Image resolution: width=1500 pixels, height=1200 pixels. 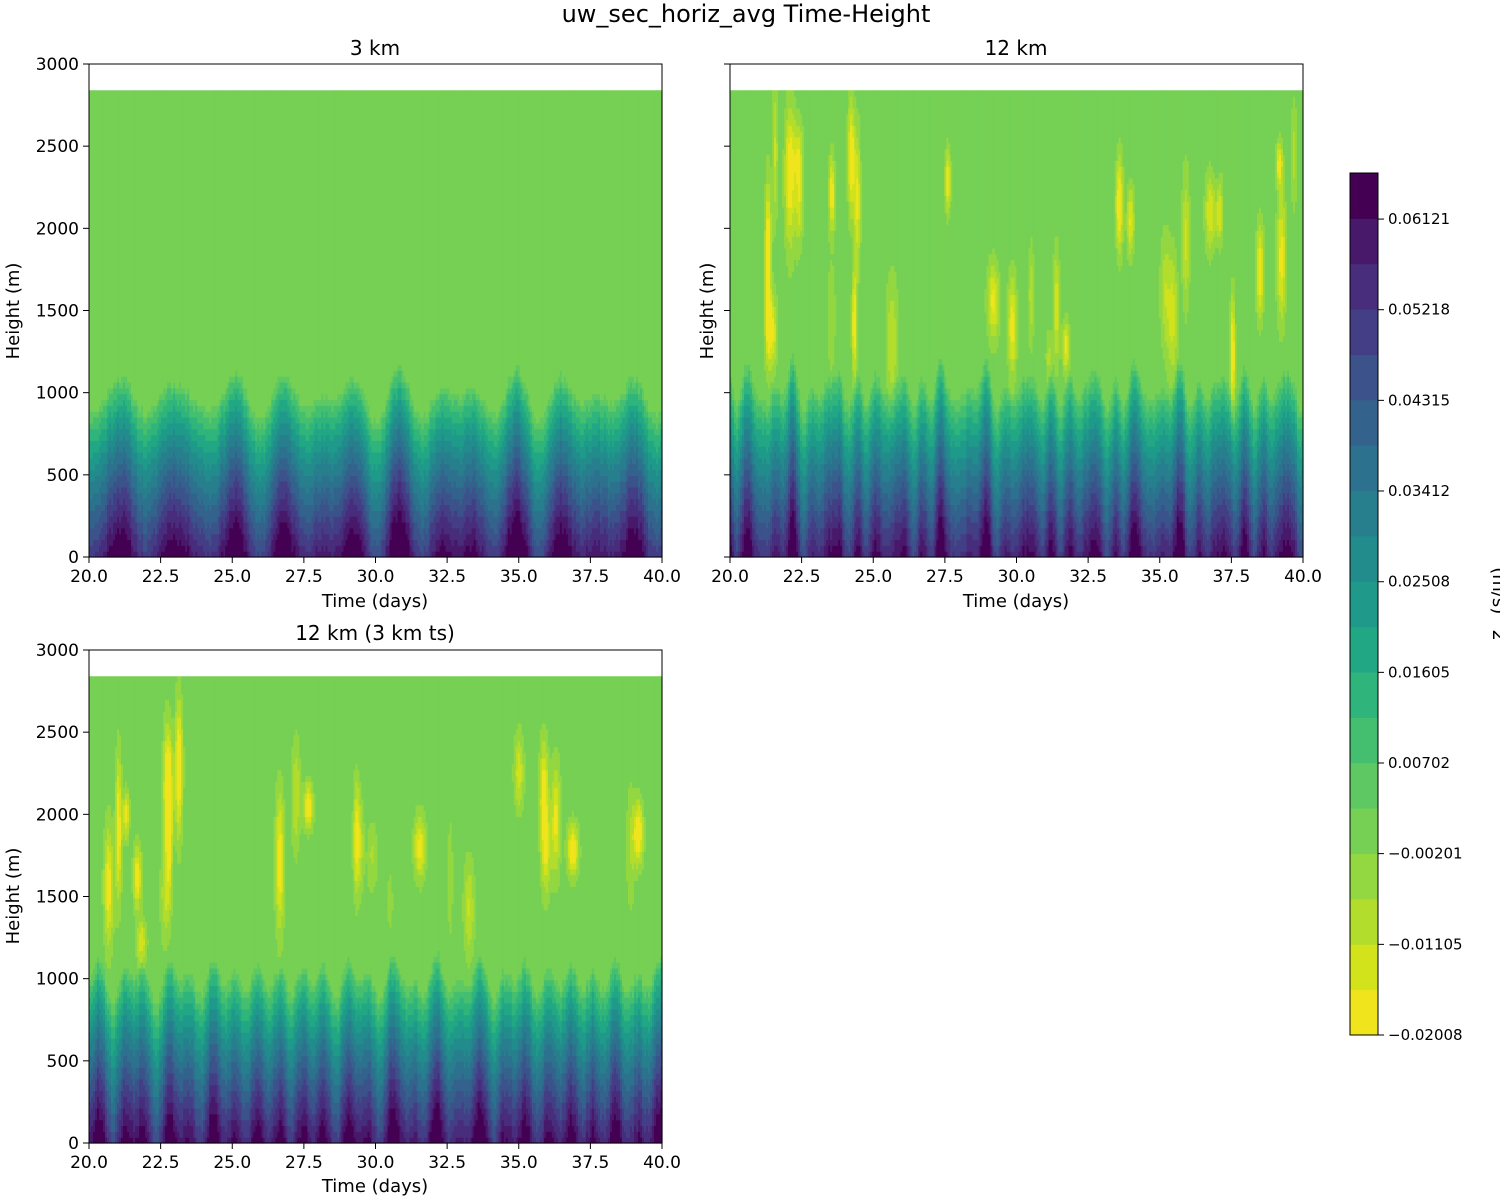 I want to click on x-tick-label: 30.0, so click(x=376, y=577).